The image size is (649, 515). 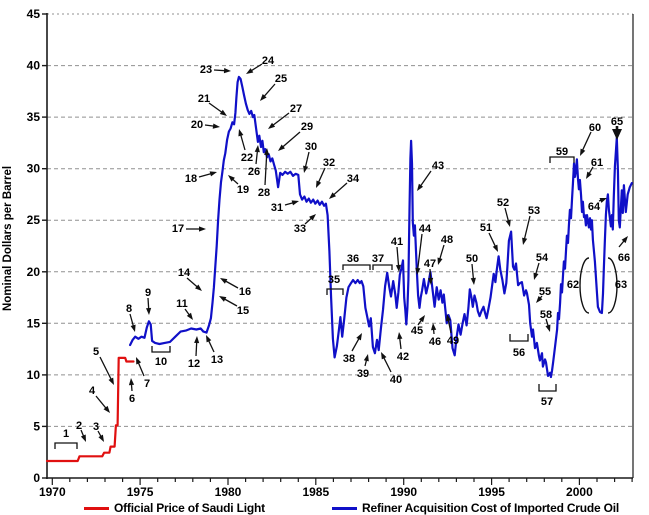 I want to click on svg-text: 42, so click(x=403, y=357).